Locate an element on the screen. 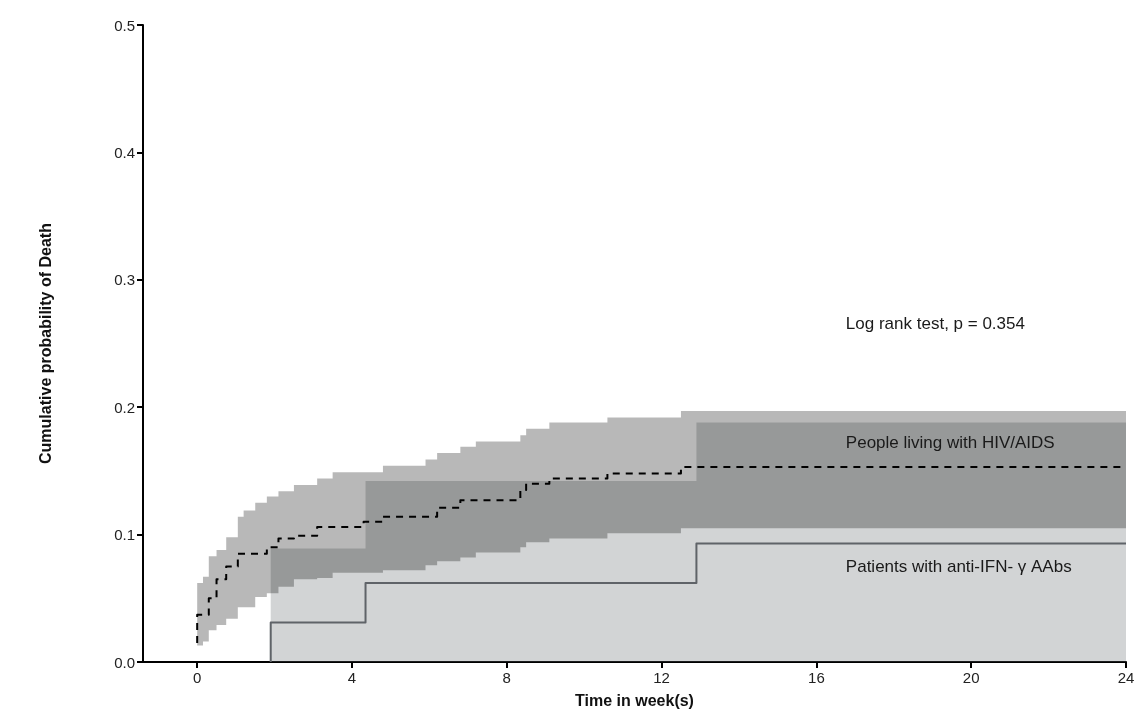 Image resolution: width=1142 pixels, height=725 pixels. x-tick-label: 24 is located at coordinates (1126, 677).